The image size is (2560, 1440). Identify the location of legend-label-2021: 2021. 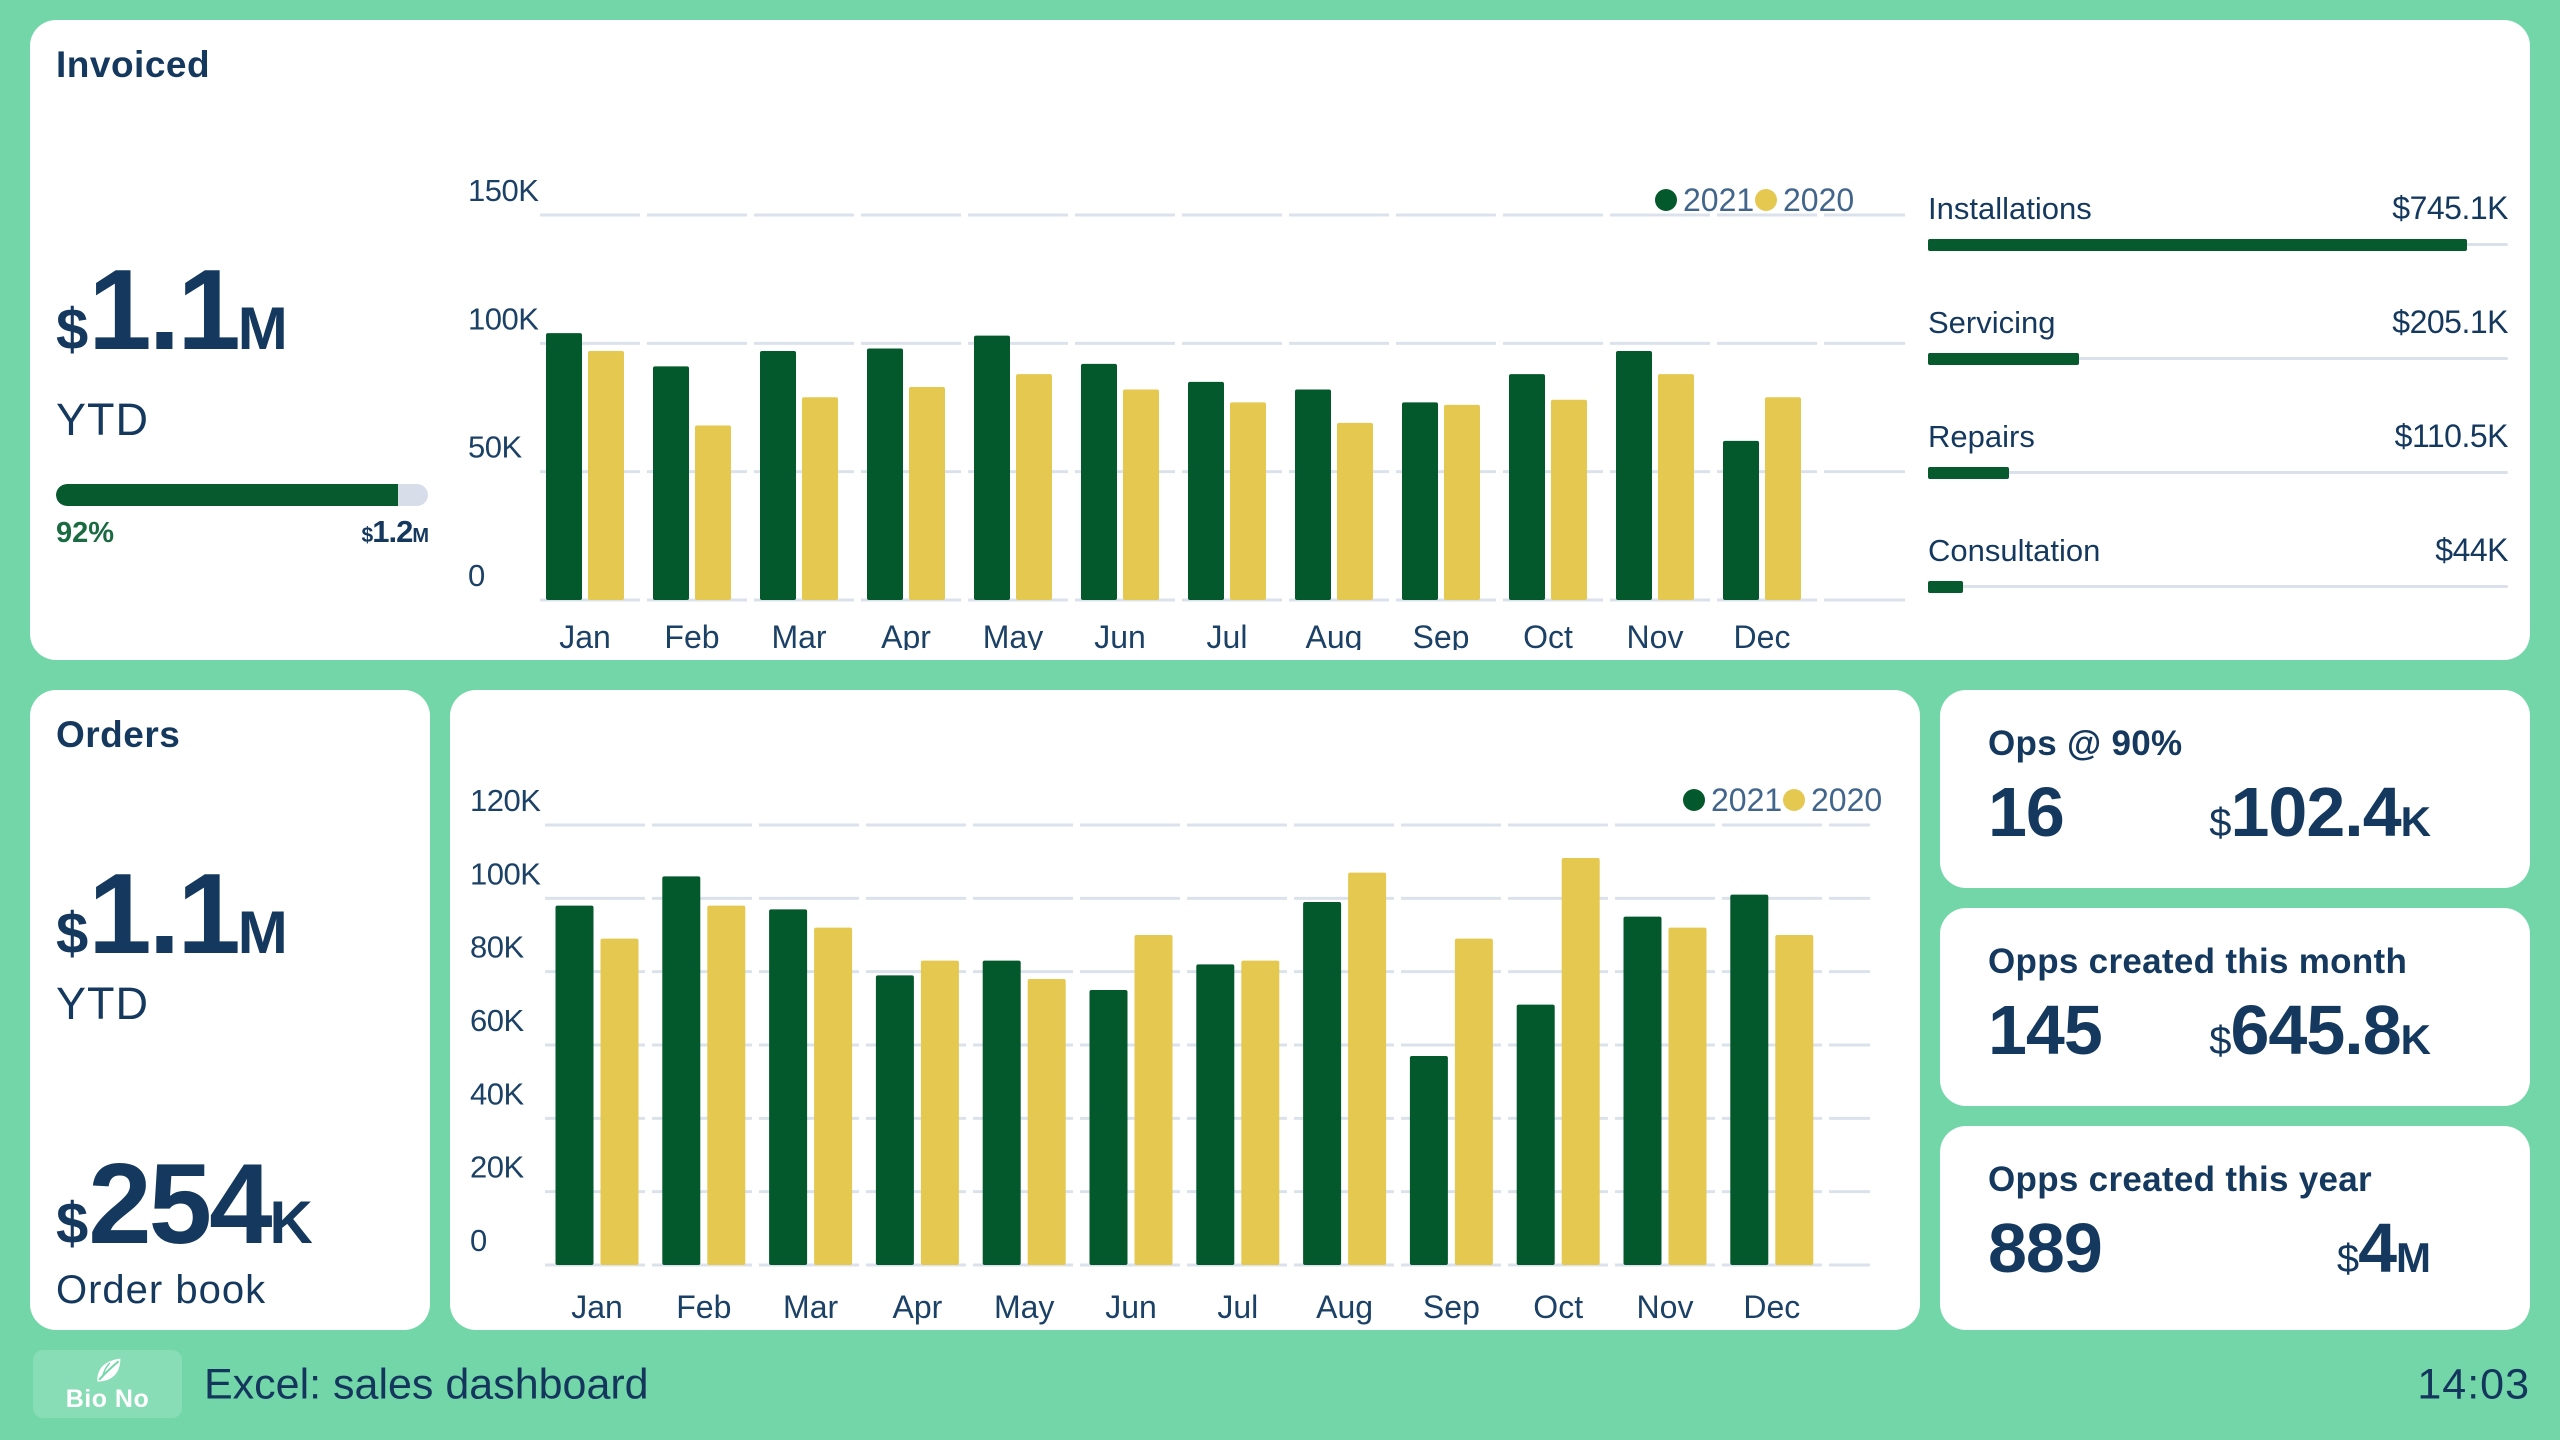
(1718, 200).